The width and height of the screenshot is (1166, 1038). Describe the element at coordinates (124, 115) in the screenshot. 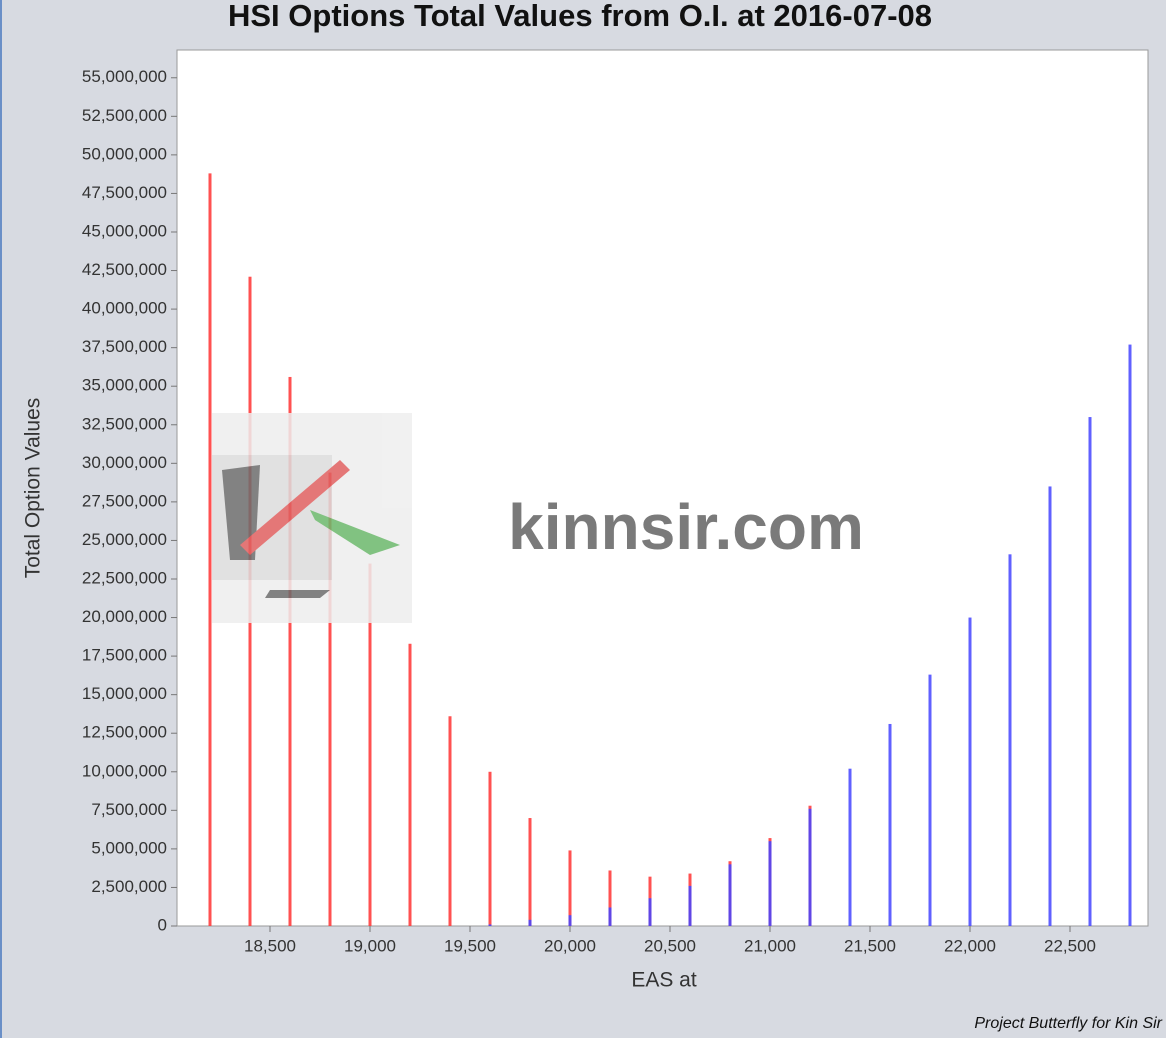

I see `y-tick-label: 52,500,000` at that location.